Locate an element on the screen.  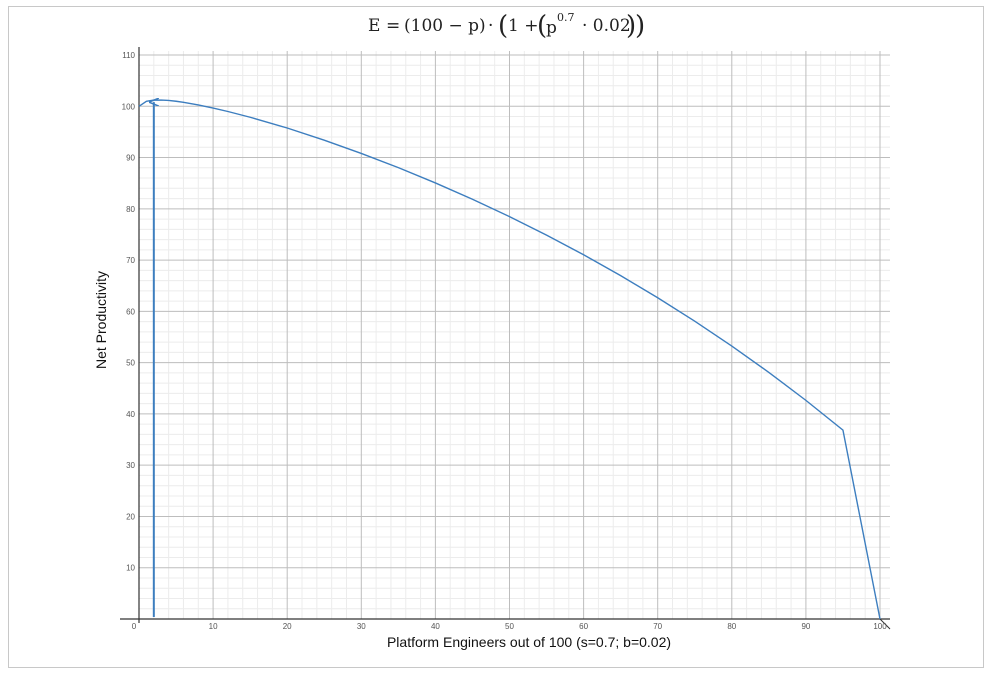
x-tick-label: 30 is located at coordinates (361, 626).